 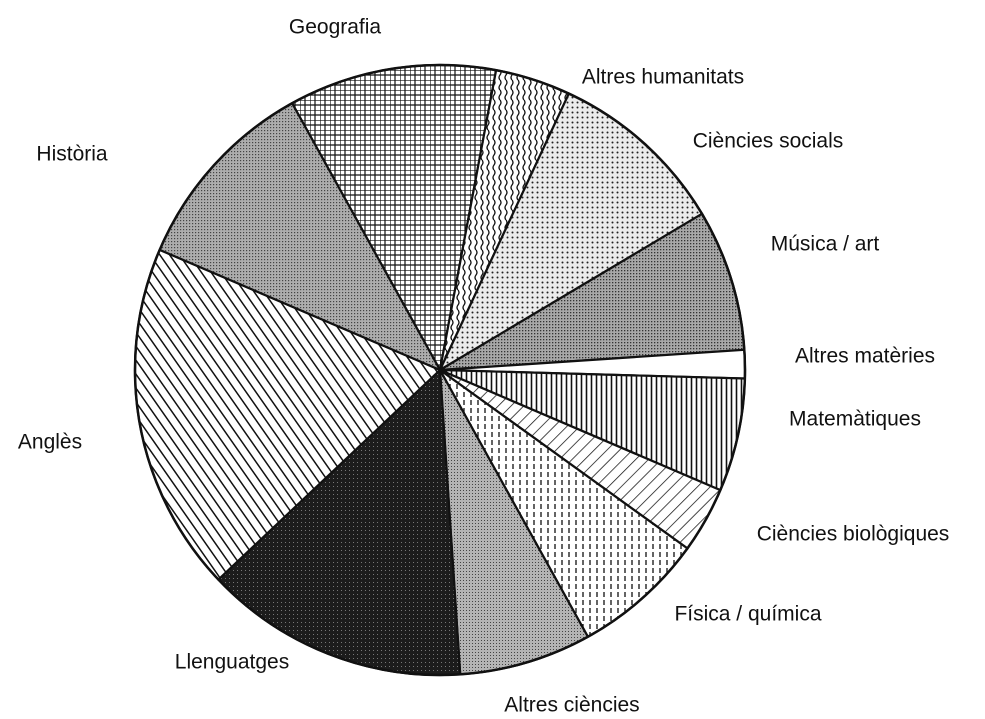 What do you see at coordinates (335, 27) in the screenshot?
I see `slice-label: Geografia` at bounding box center [335, 27].